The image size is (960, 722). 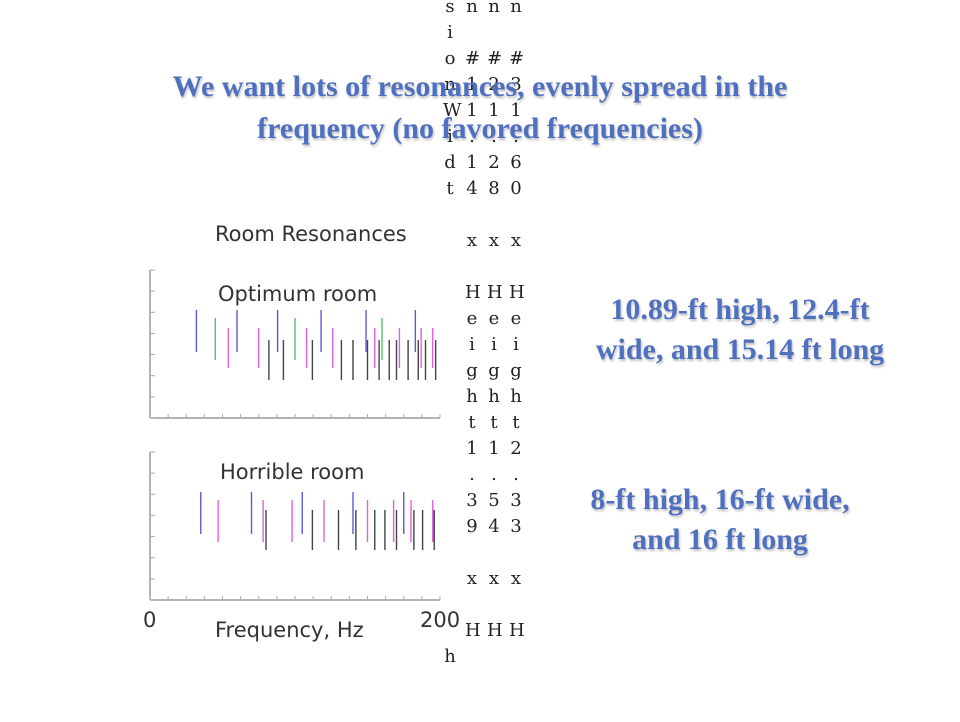 I want to click on column-2-char: 4, so click(x=494, y=526).